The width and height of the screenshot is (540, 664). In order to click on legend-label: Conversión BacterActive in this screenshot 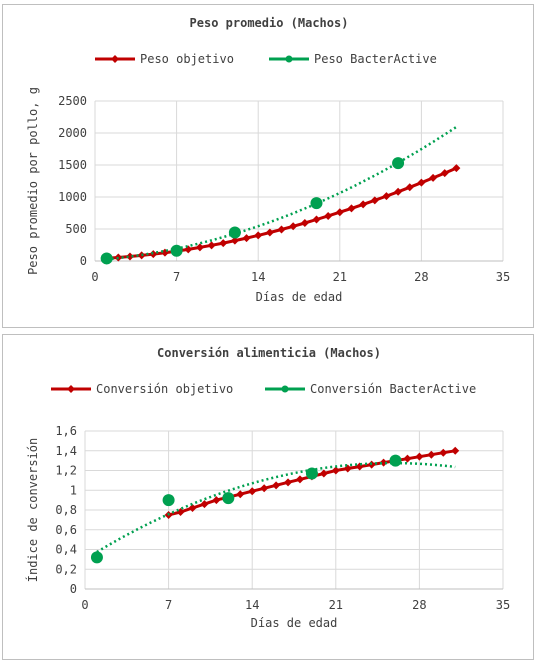, I will do `click(393, 389)`.